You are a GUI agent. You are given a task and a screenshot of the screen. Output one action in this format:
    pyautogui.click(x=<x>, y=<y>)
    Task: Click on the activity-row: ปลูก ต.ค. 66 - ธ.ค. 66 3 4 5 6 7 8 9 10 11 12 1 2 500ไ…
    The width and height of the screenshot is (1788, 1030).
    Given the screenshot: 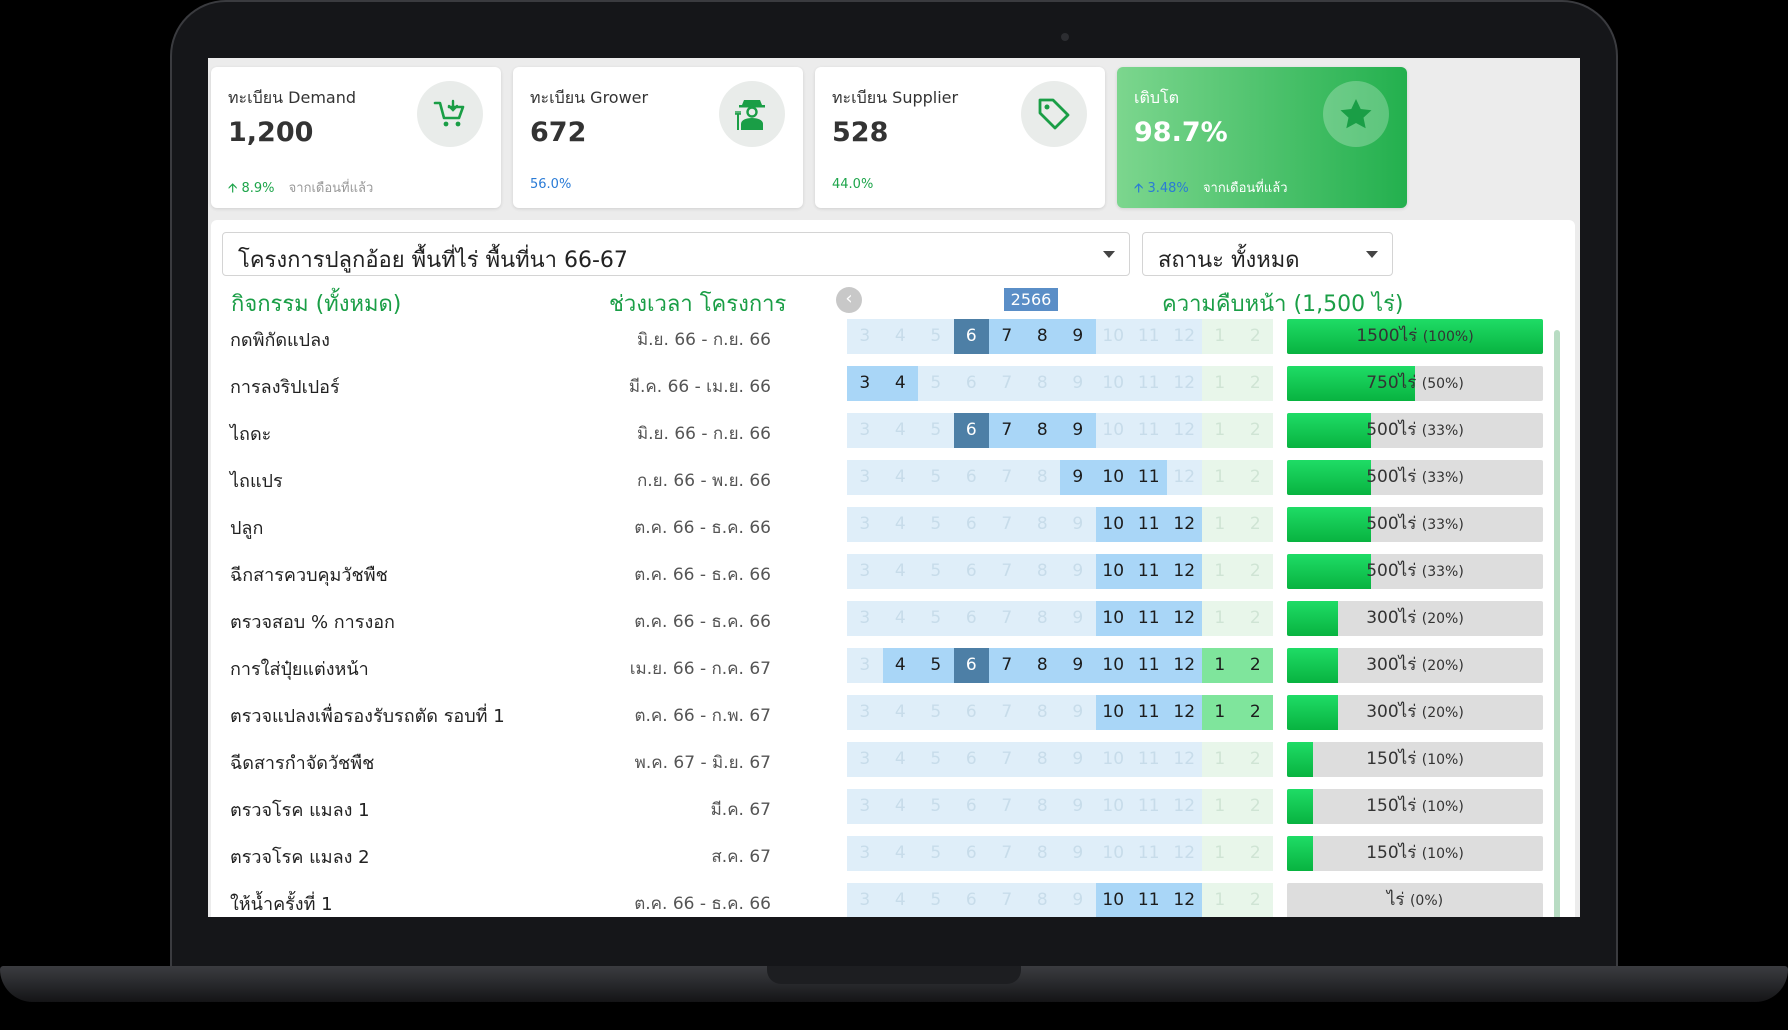 What is the action you would take?
    pyautogui.click(x=893, y=525)
    